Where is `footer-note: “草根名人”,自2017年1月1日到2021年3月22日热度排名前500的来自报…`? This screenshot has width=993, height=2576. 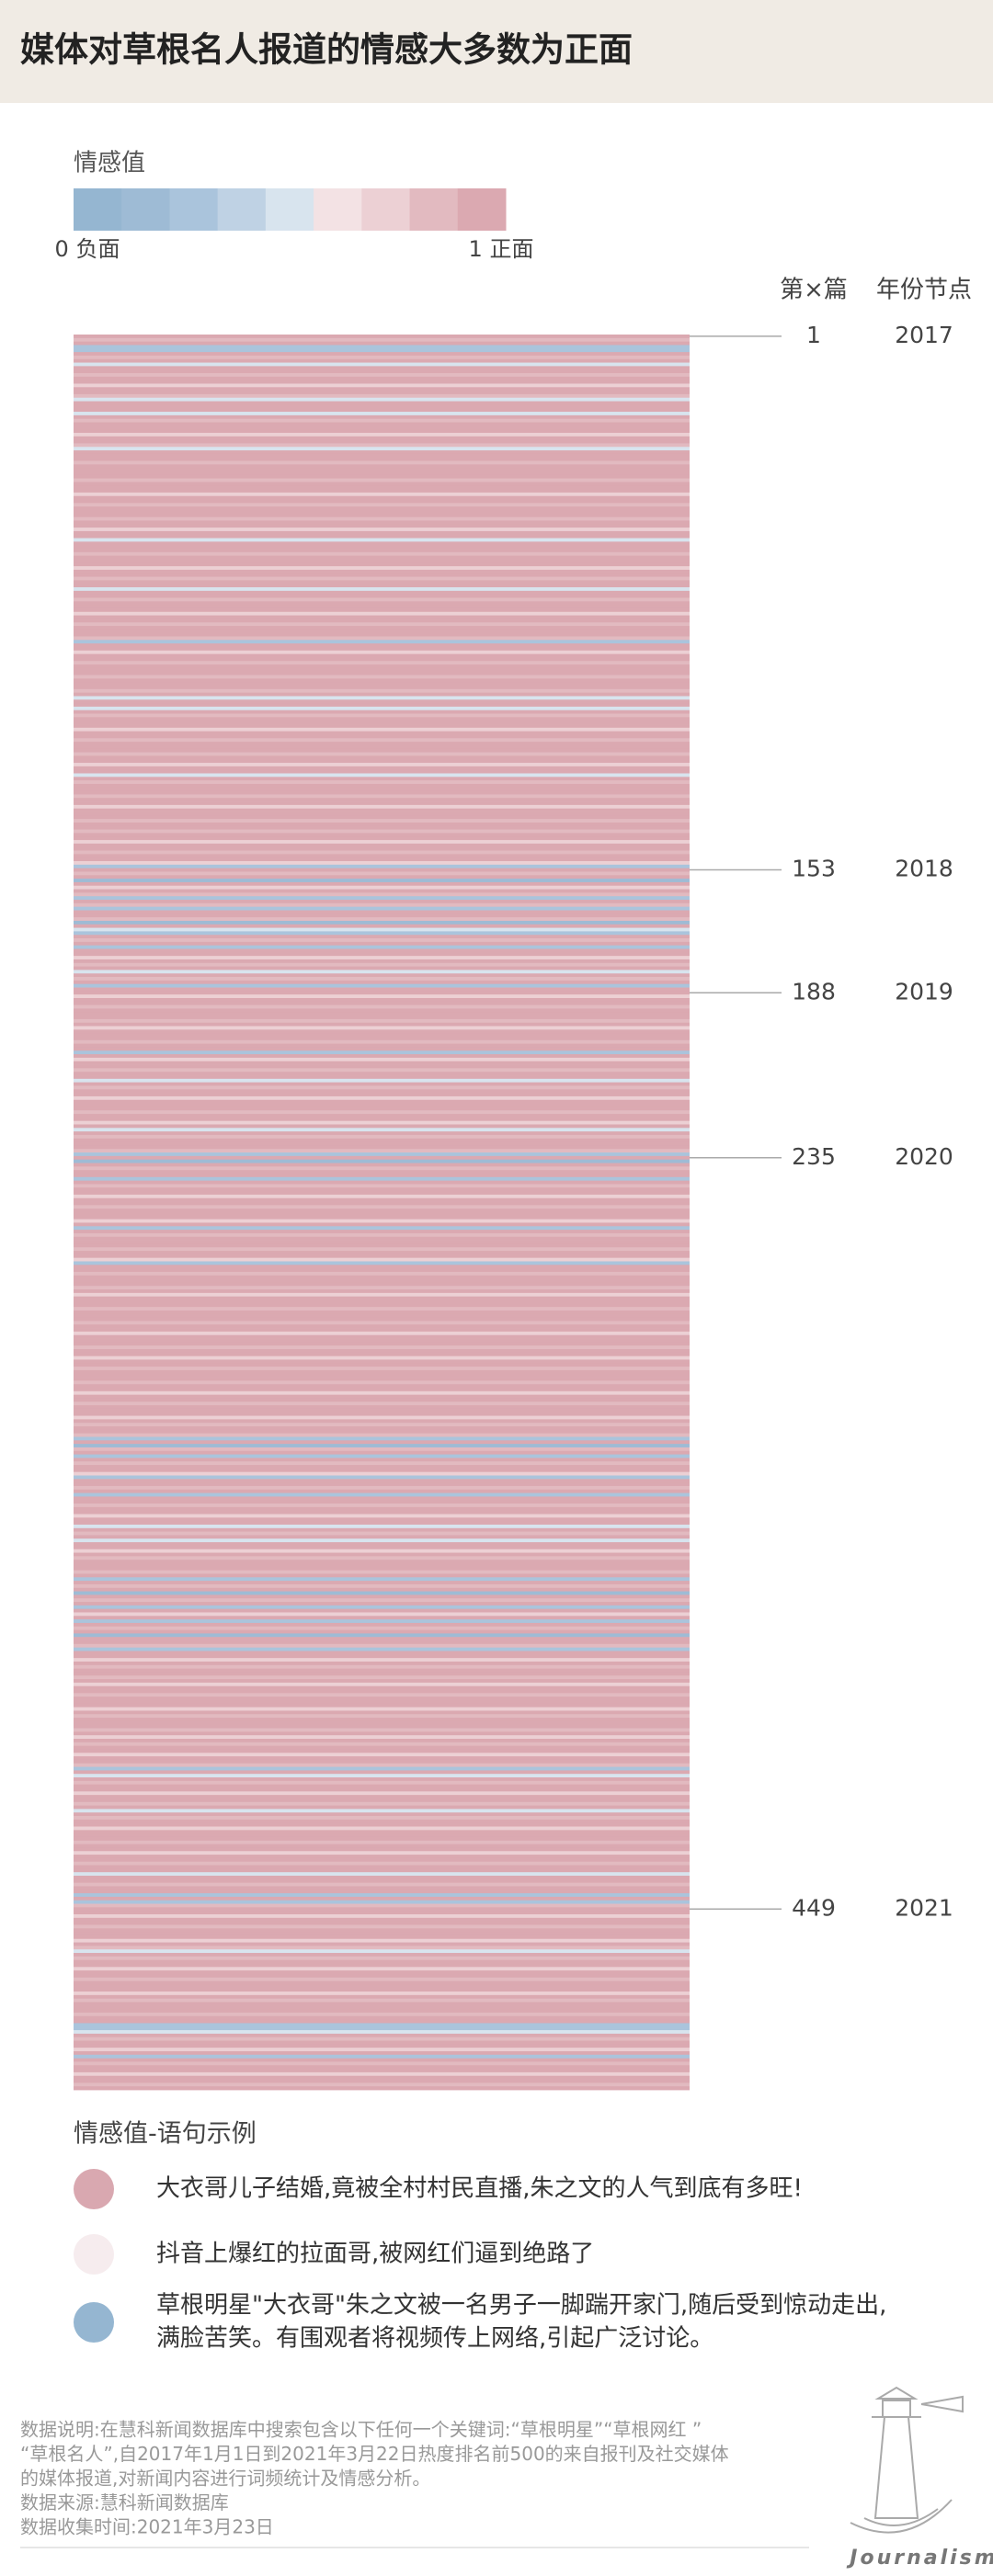 footer-note: “草根名人”,自2017年1月1日到2021年3月22日热度排名前500的来自报… is located at coordinates (374, 2454).